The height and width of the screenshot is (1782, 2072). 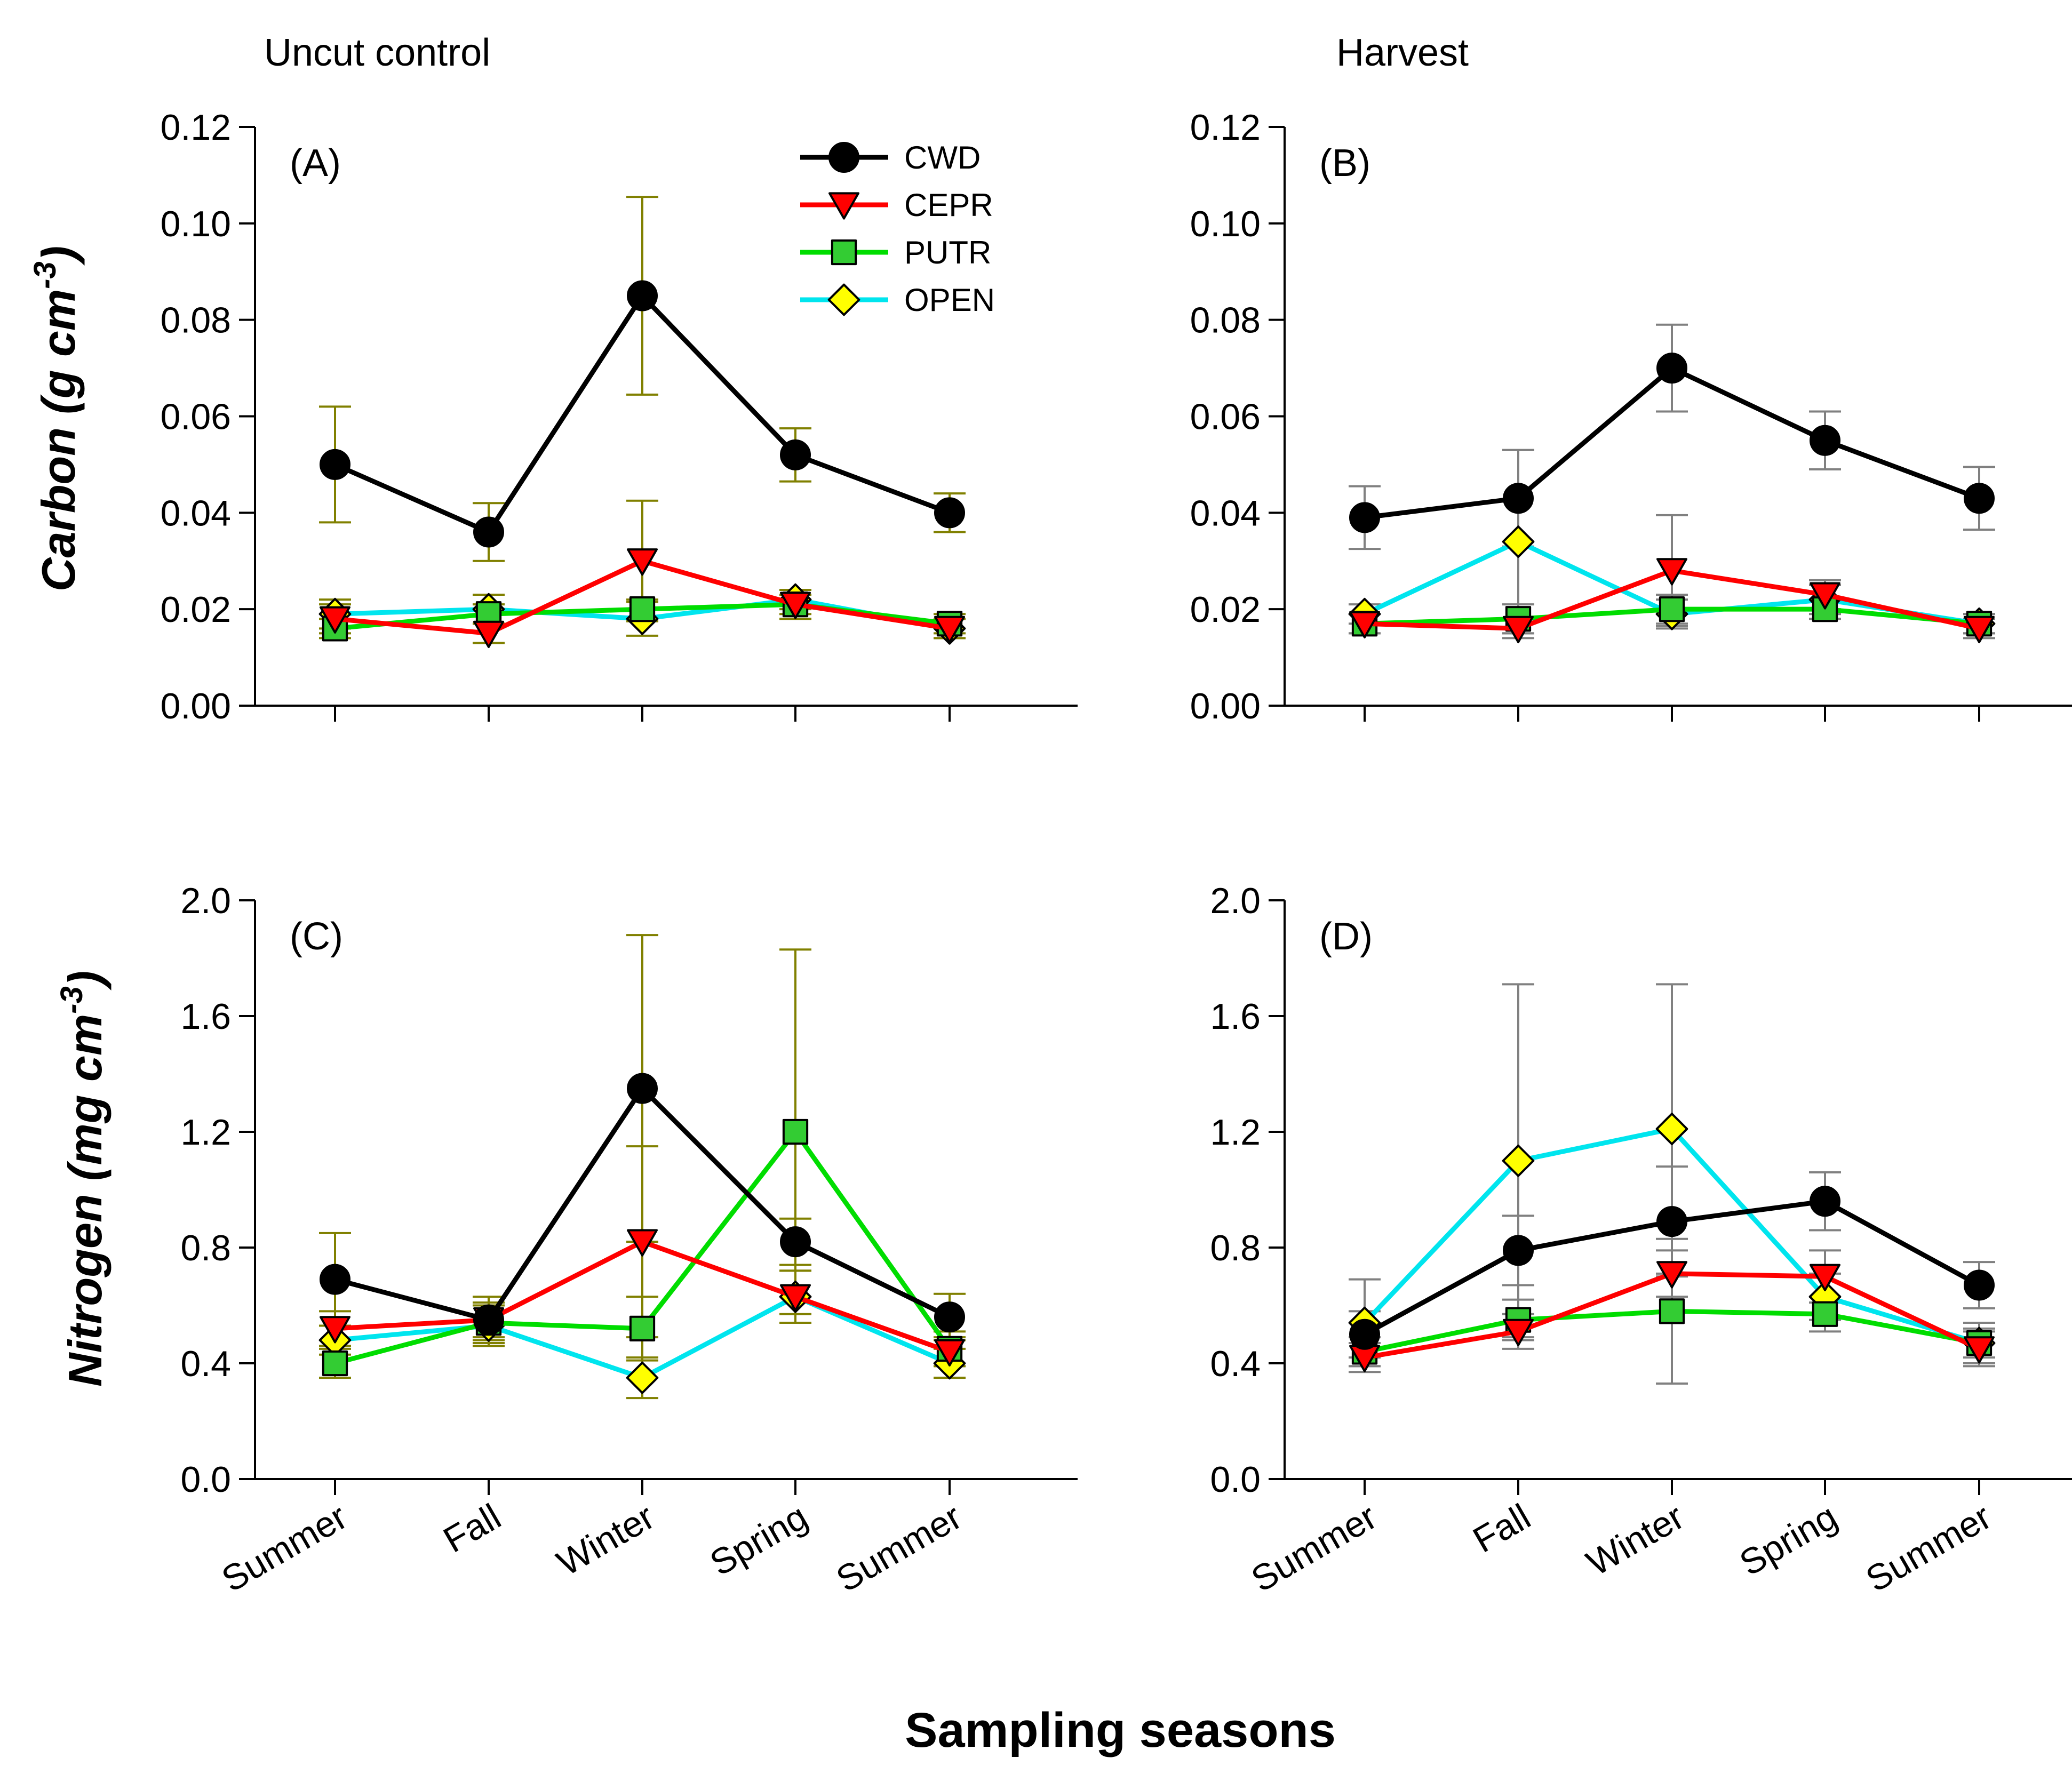 I want to click on legend-label: PUTR, so click(x=947, y=252).